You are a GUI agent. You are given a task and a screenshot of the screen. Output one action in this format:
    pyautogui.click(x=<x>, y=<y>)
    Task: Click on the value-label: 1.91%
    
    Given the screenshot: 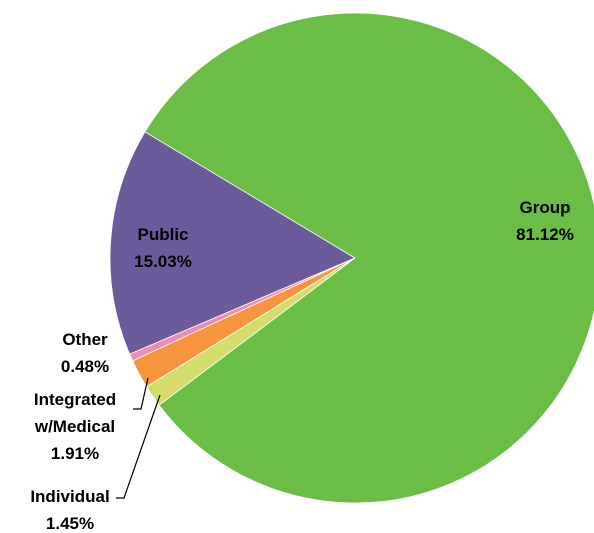 What is the action you would take?
    pyautogui.click(x=75, y=453)
    